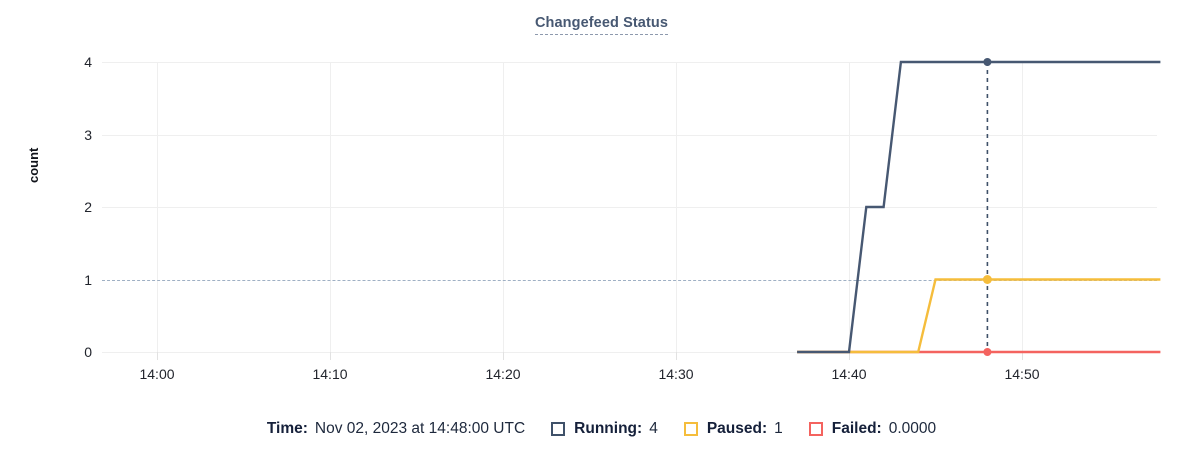 The height and width of the screenshot is (471, 1203). I want to click on chart-title: Changefeed Status, so click(601, 25).